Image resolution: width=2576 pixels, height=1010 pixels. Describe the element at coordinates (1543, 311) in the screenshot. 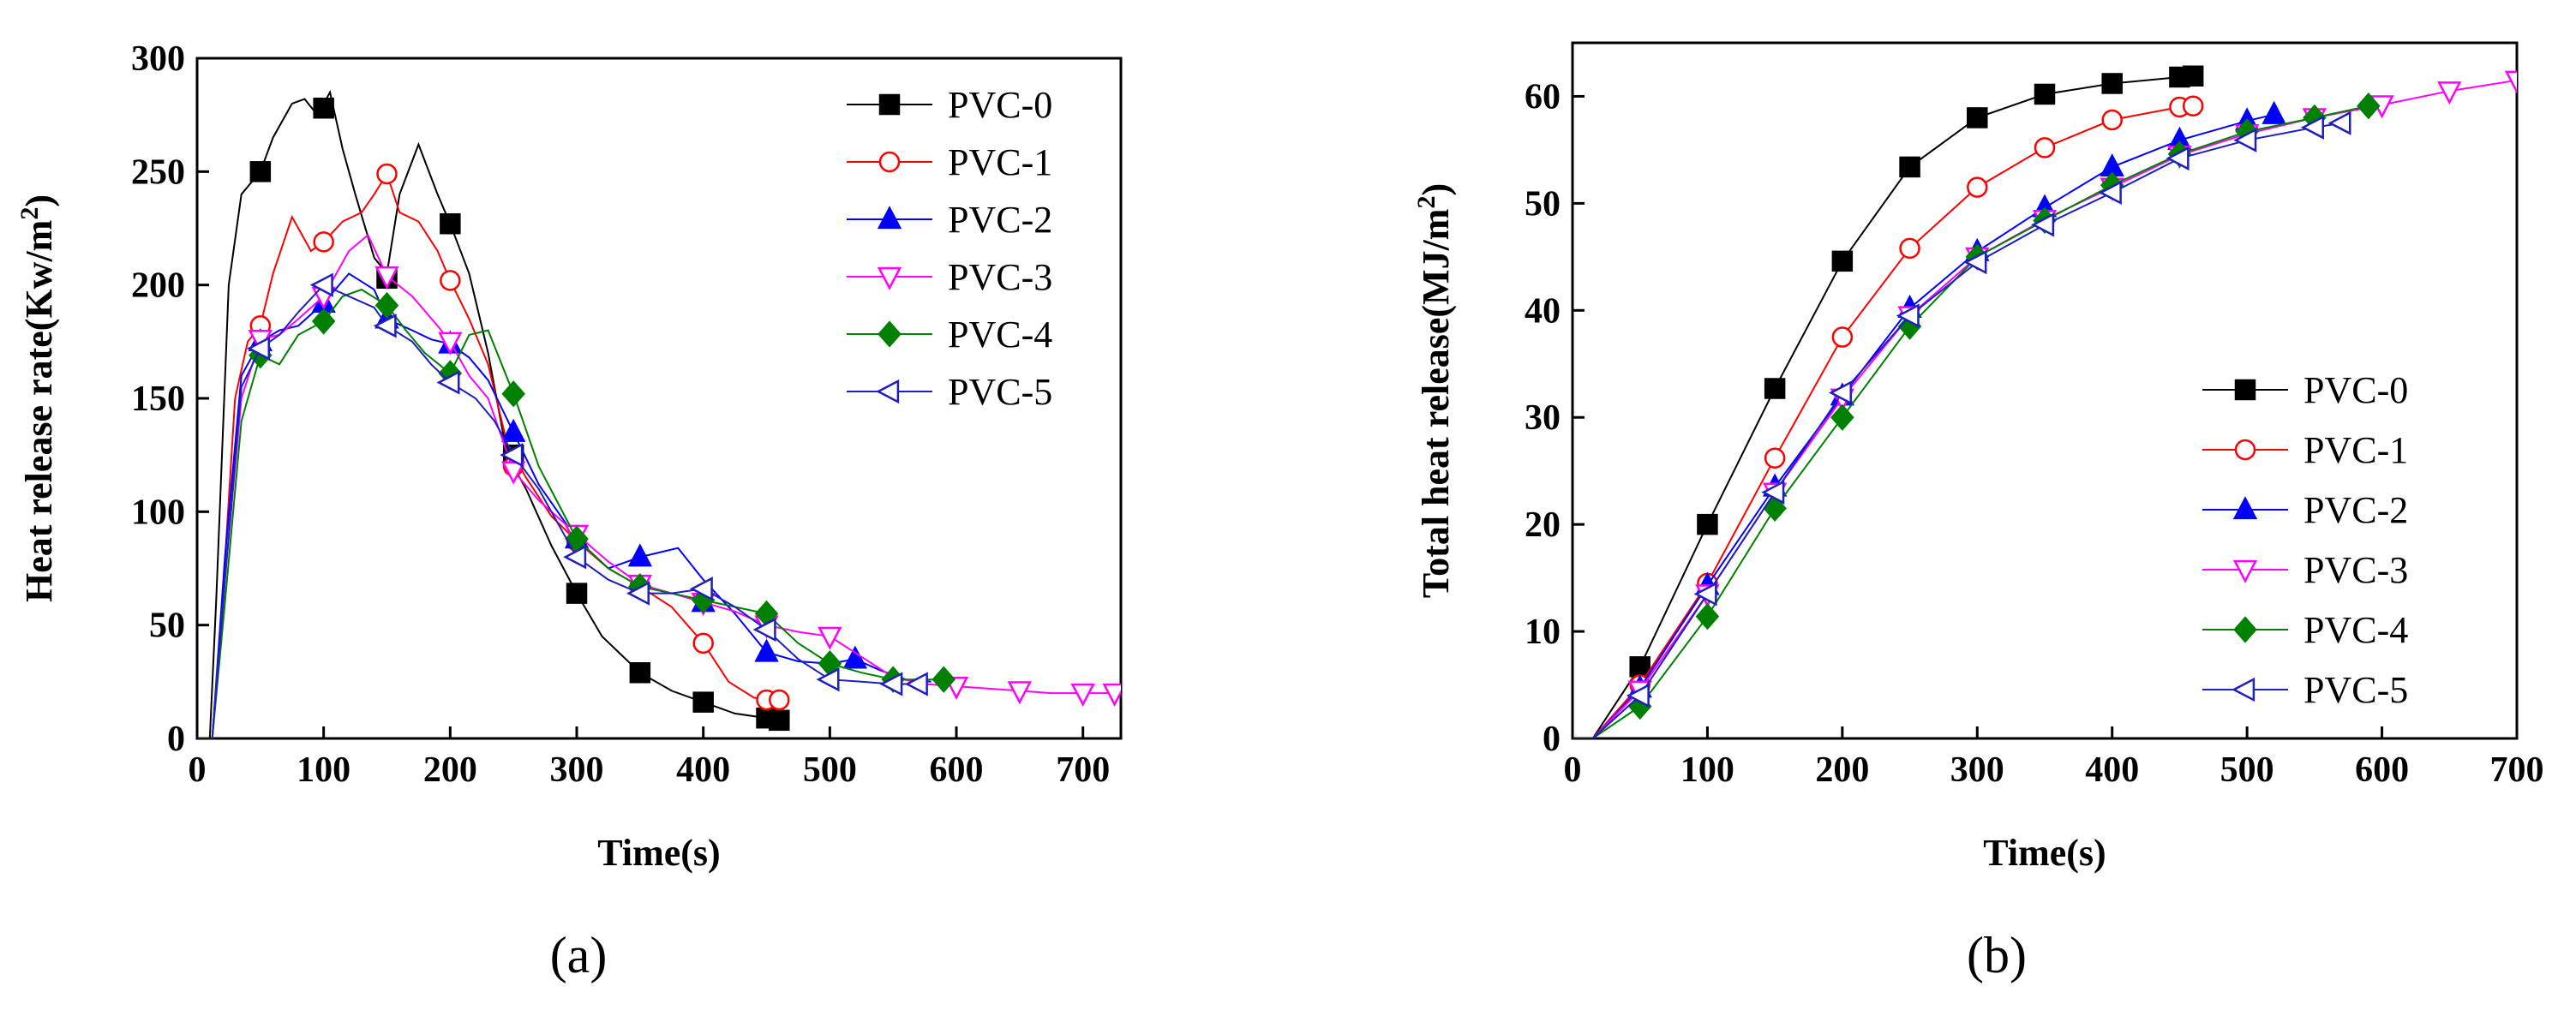

I see `y-tick-label: 40` at that location.